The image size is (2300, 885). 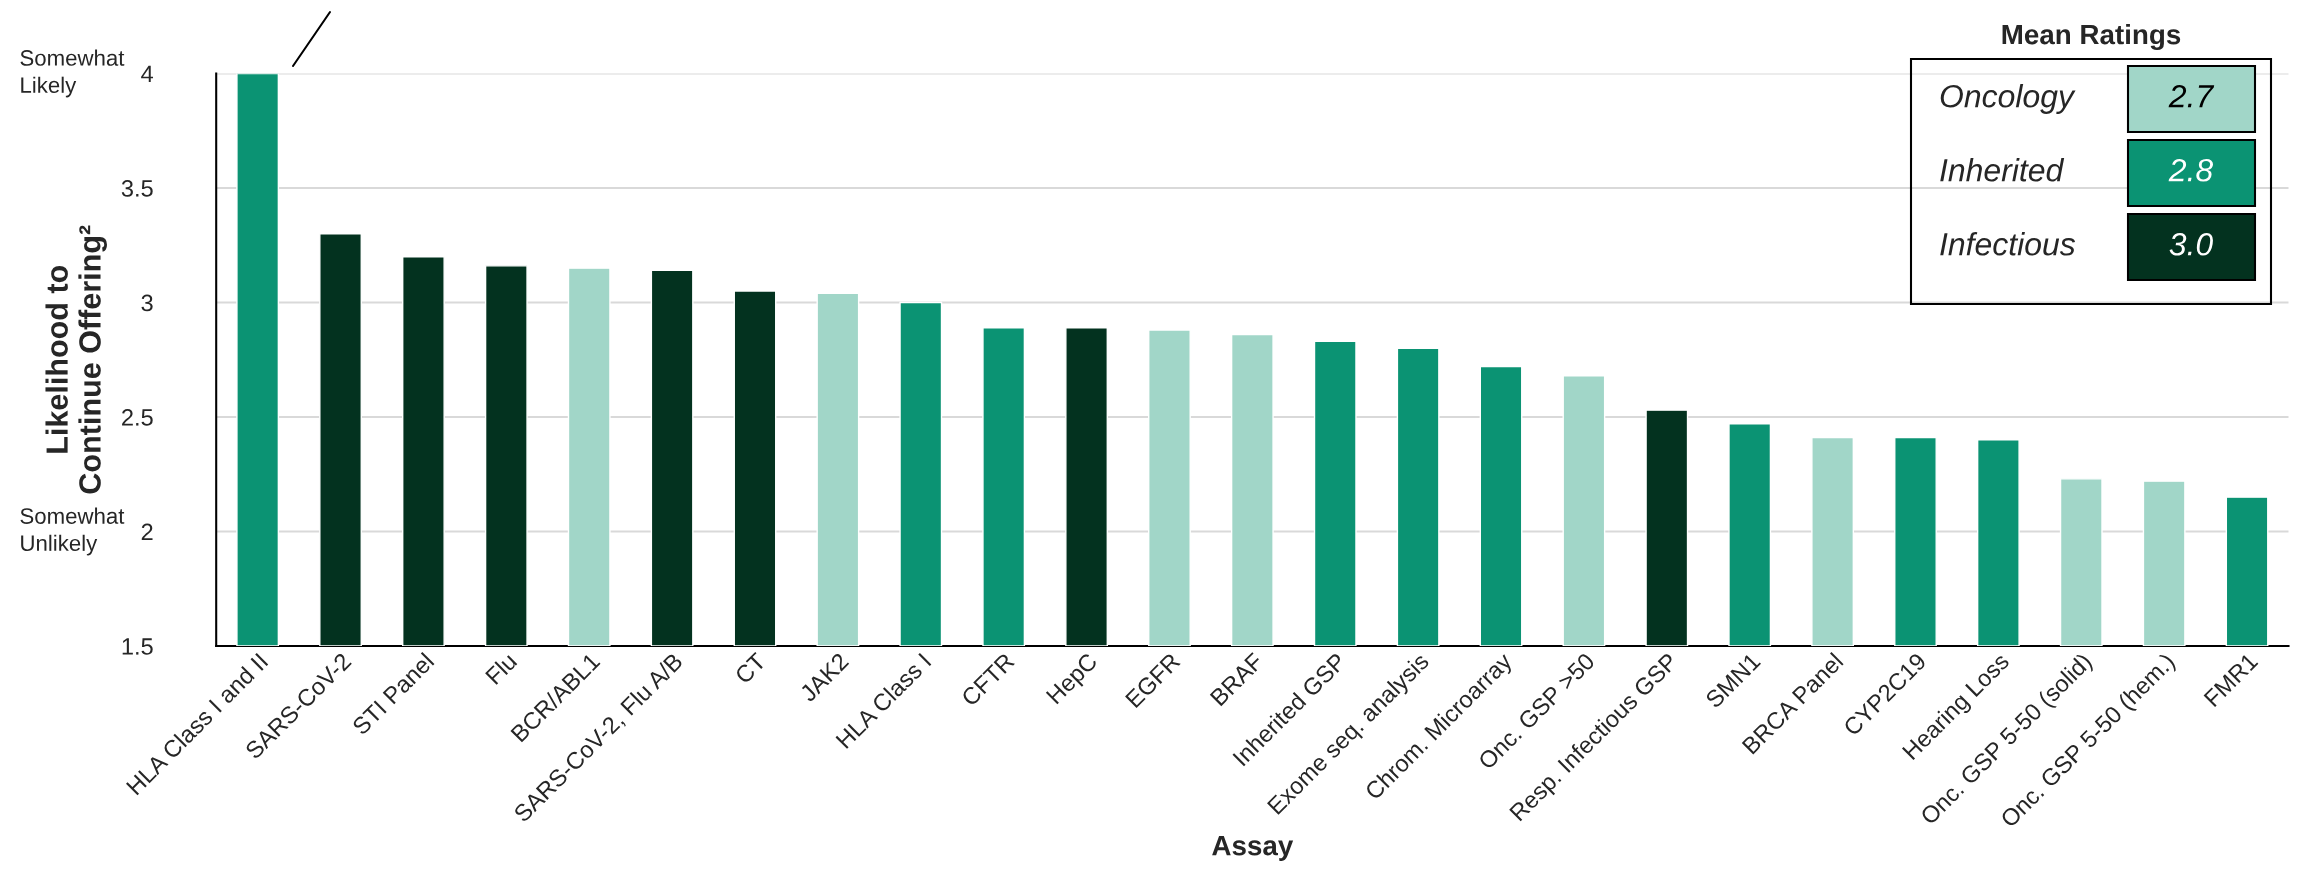 I want to click on y-tick-label: 1.5, so click(x=137, y=646).